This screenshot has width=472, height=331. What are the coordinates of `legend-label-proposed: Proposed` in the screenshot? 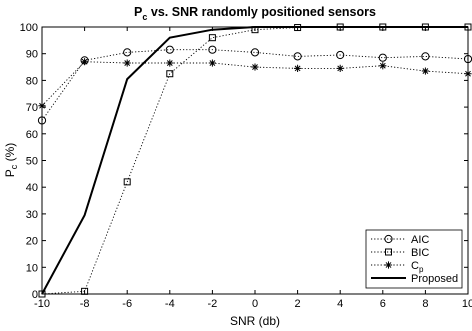 It's located at (434, 279).